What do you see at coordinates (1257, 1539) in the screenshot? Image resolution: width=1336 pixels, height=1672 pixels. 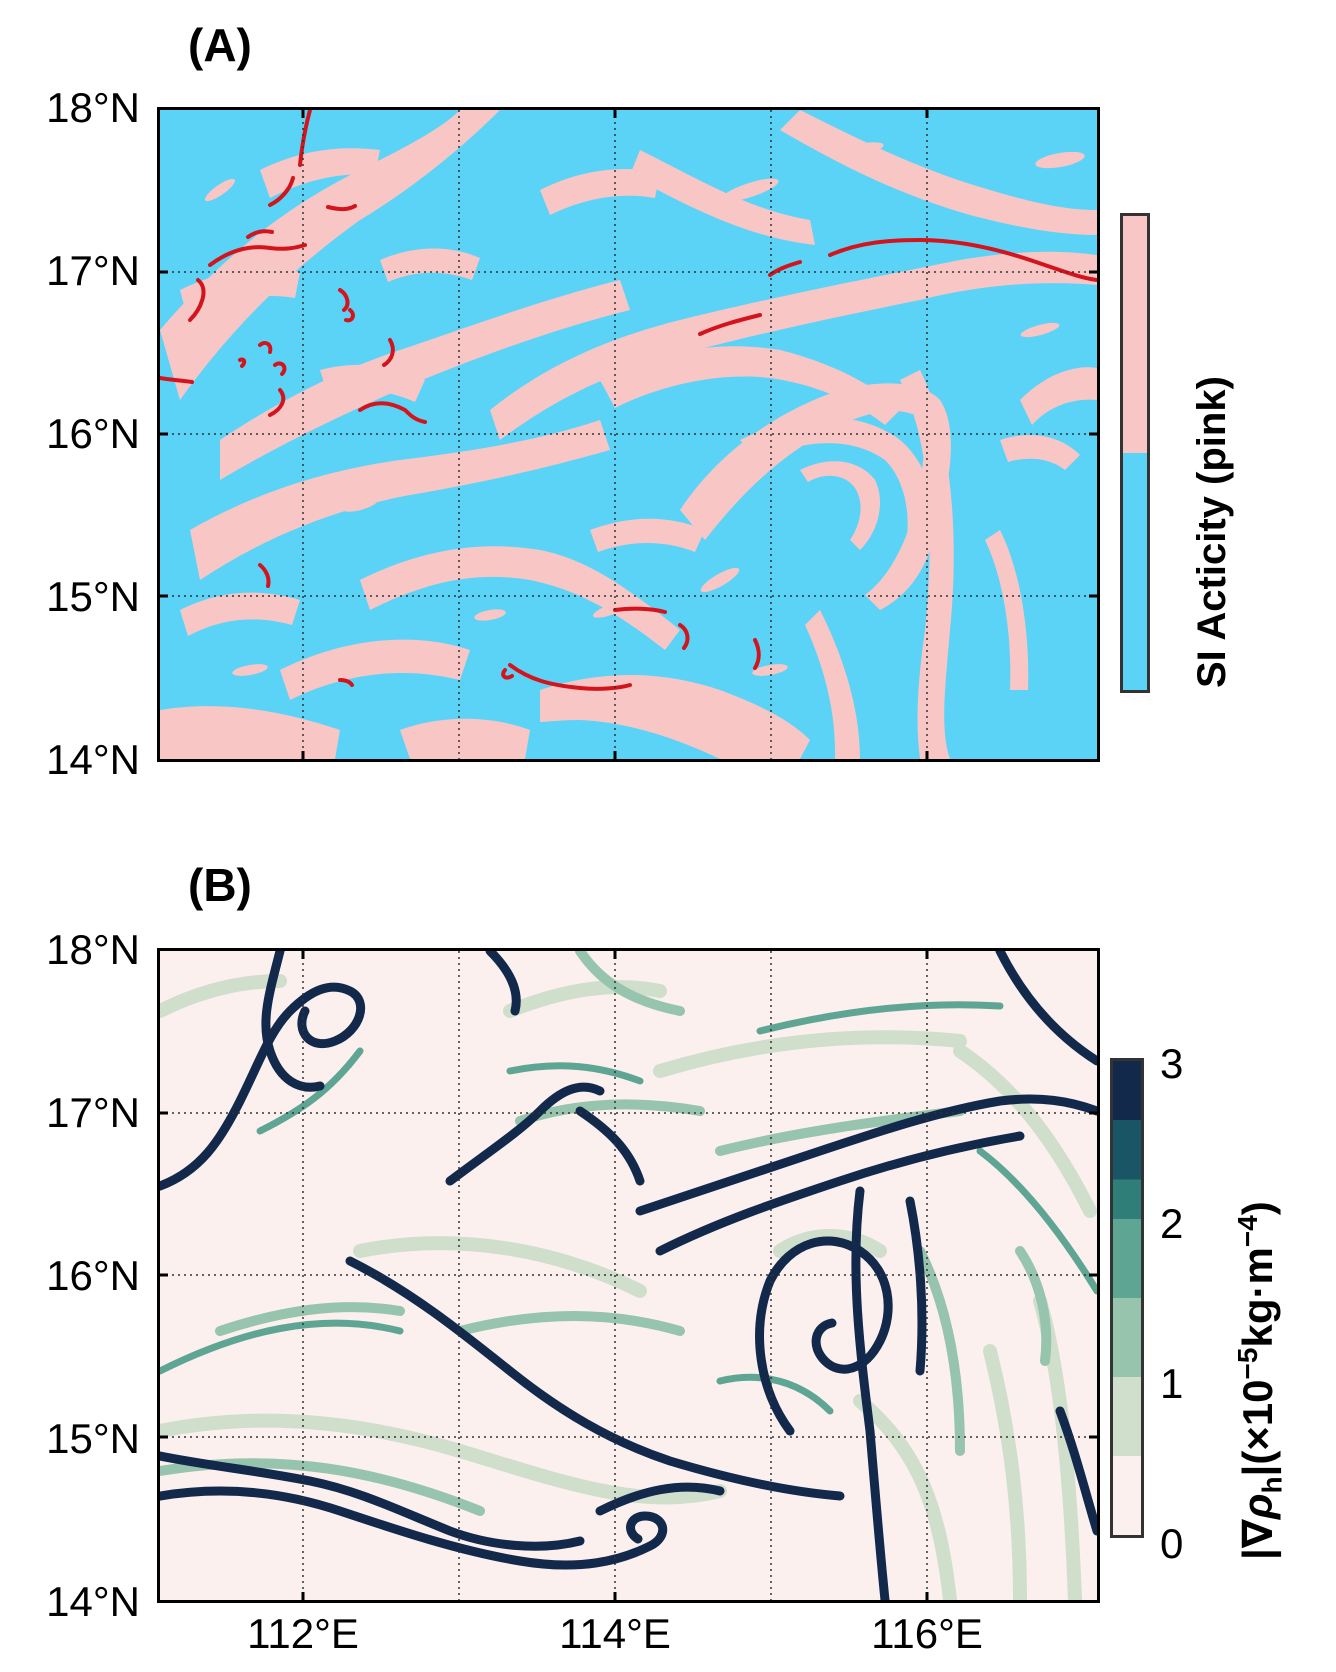 I see `cbar-b-label-grad: |∇` at bounding box center [1257, 1539].